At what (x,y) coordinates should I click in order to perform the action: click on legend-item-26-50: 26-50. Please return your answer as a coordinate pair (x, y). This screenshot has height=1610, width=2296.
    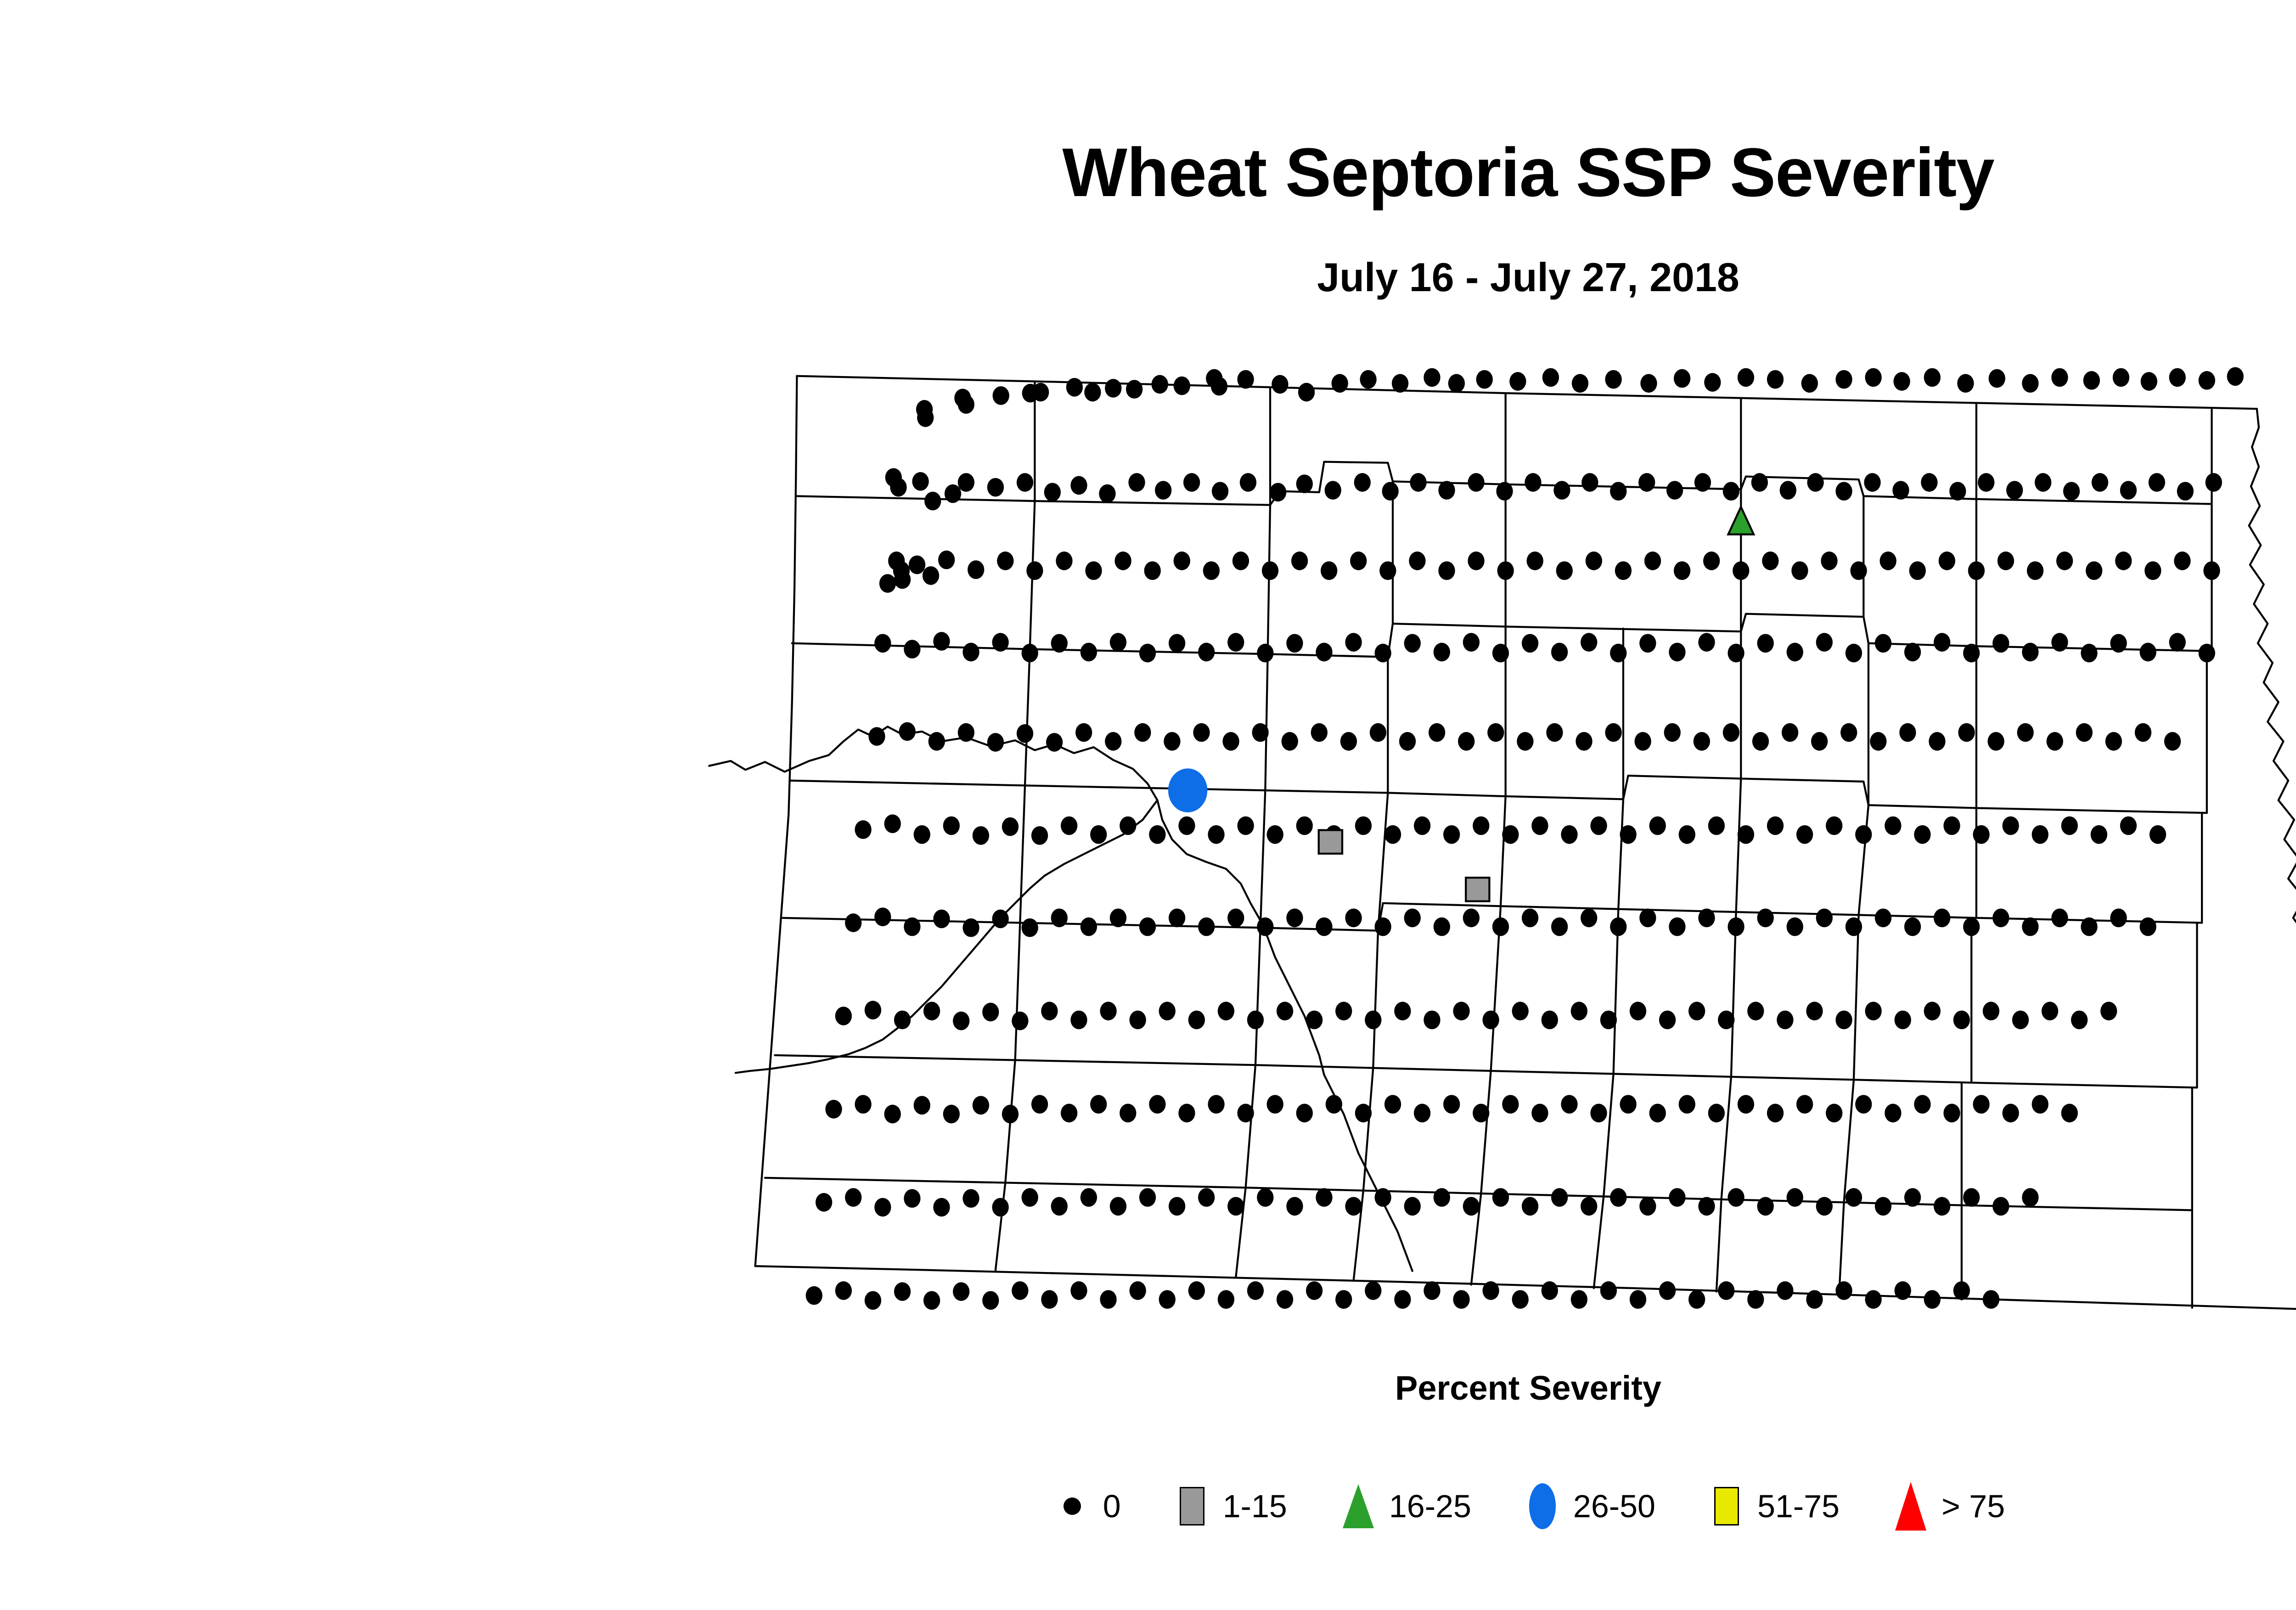
    Looking at the image, I should click on (1588, 1506).